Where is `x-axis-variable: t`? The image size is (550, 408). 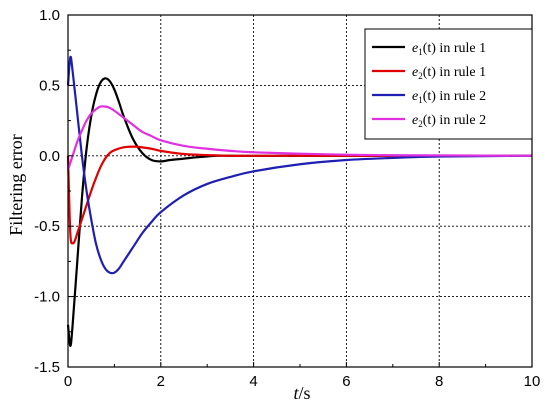 x-axis-variable: t is located at coordinates (296, 393).